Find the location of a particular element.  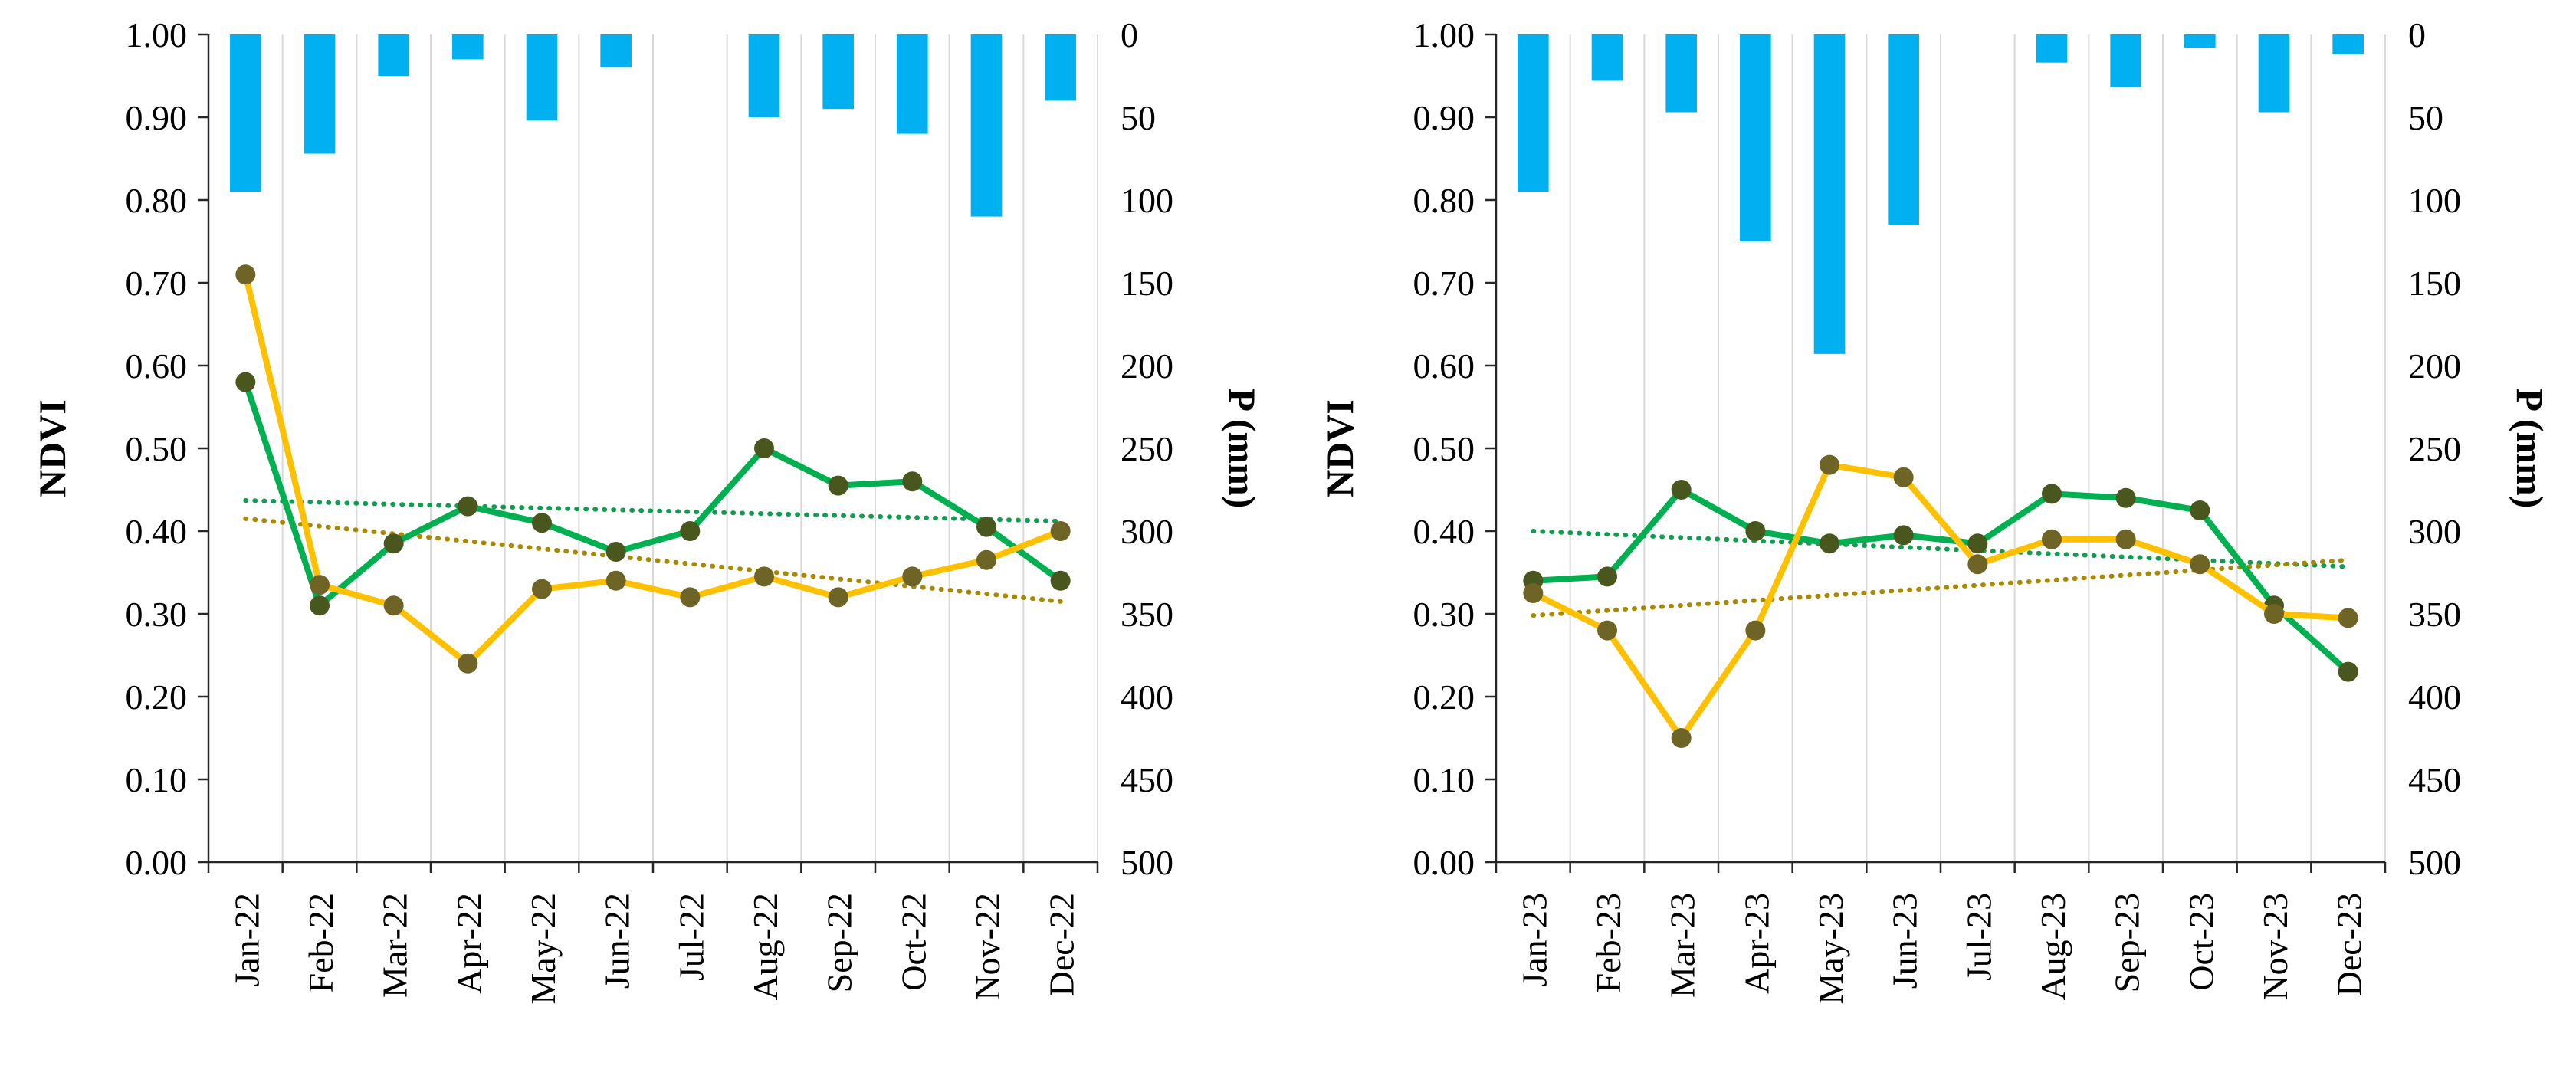

right-axis-tick-label: 350 is located at coordinates (1147, 614).